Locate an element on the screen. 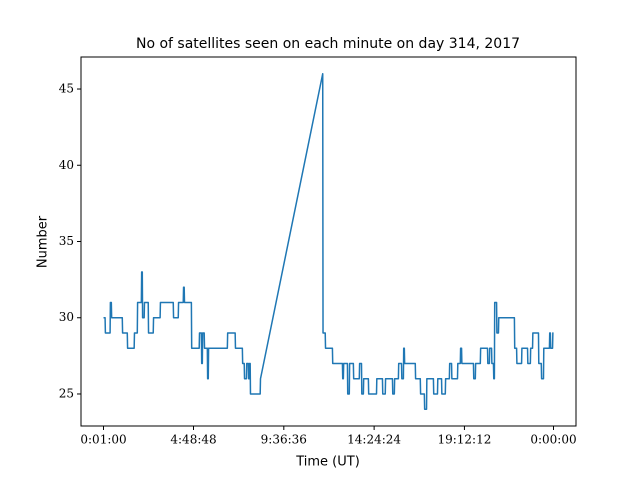 This screenshot has height=480, width=640. x-axis-label: Time (UT) is located at coordinates (327, 462).